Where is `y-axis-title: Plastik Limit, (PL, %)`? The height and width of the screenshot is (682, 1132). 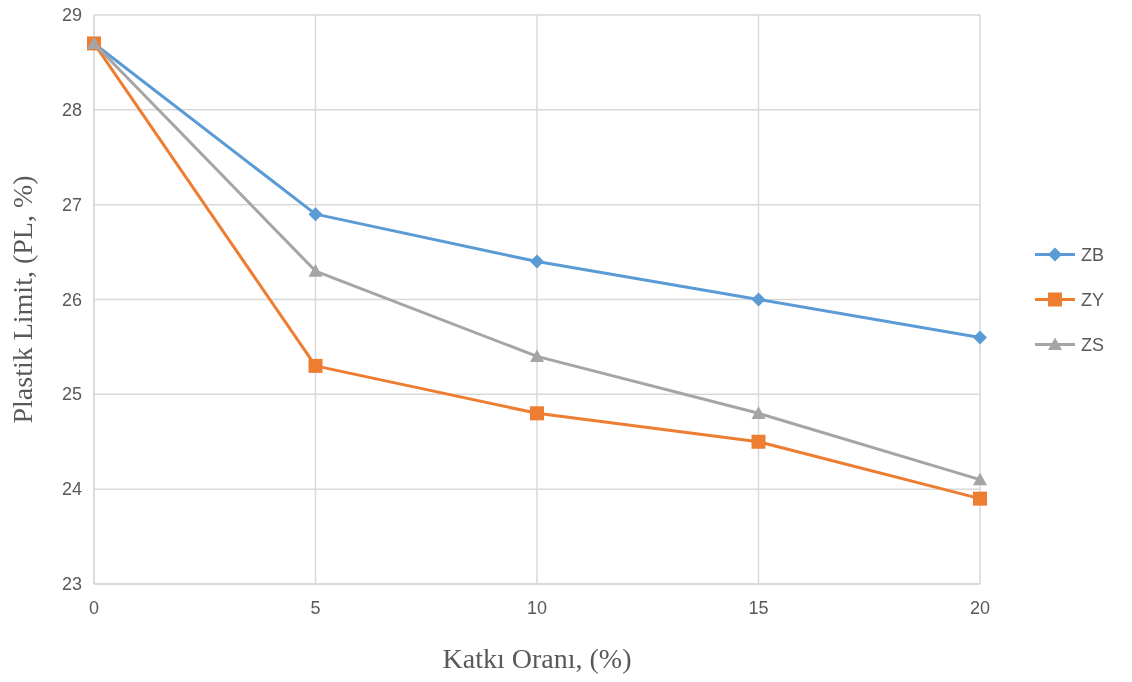
y-axis-title: Plastik Limit, (PL, %) is located at coordinates (22, 299).